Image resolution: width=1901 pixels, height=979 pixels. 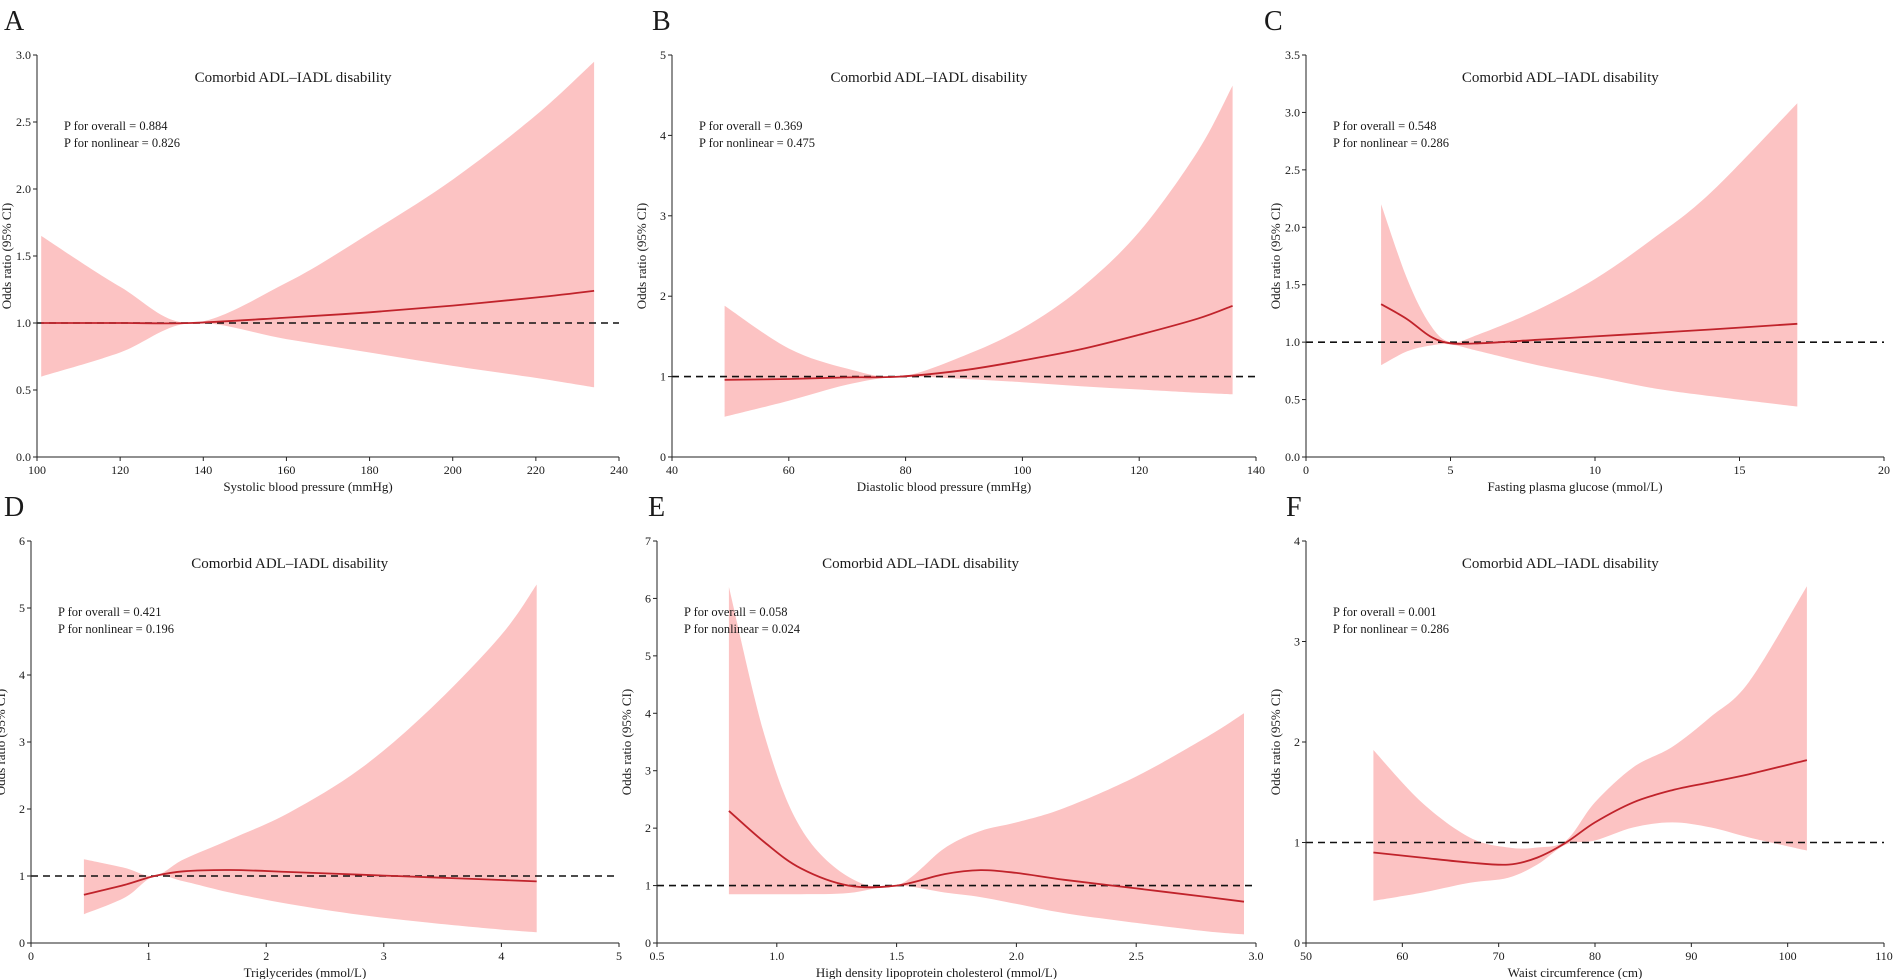 What do you see at coordinates (23, 189) in the screenshot?
I see `panel-a-y-tick-label: 2.0` at bounding box center [23, 189].